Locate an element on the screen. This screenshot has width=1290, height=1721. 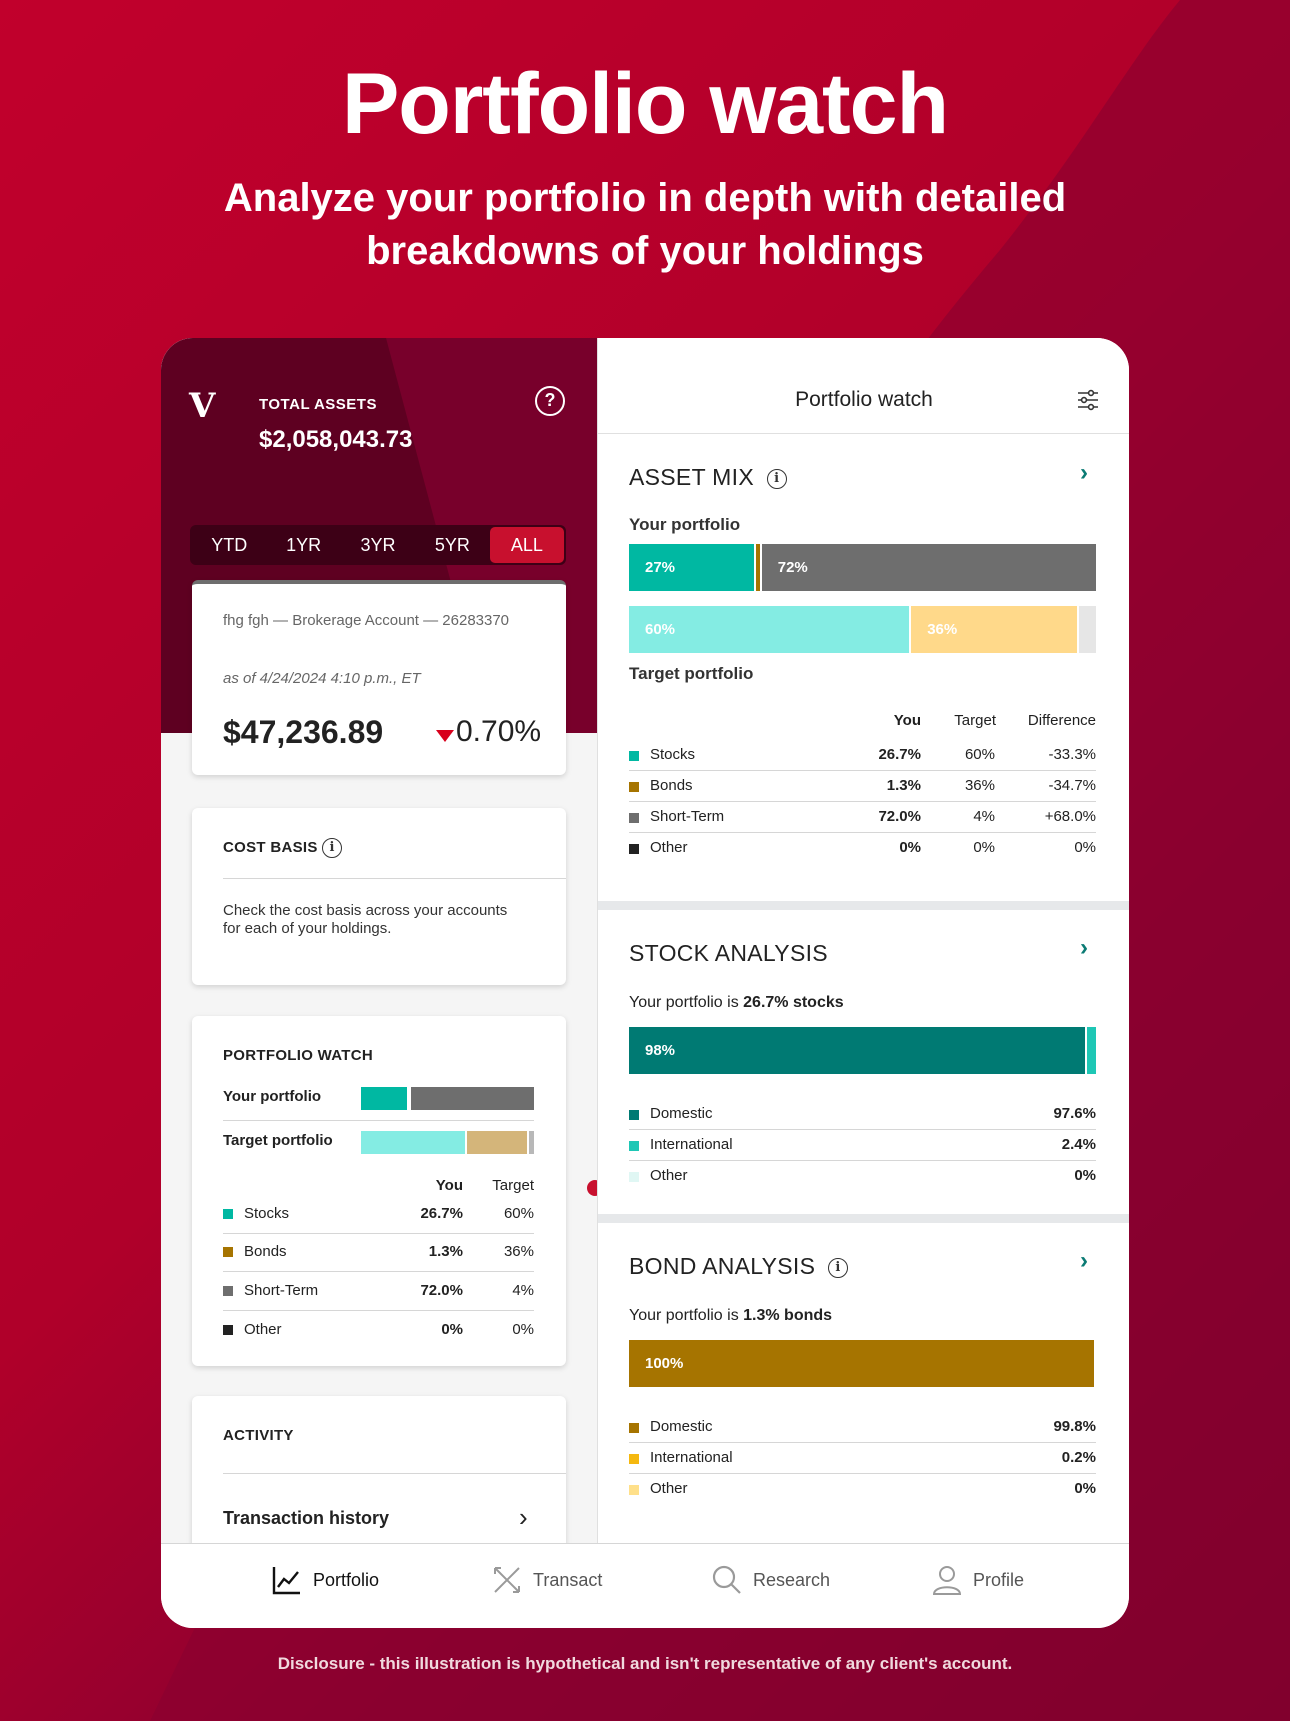
domestic-swatch is located at coordinates (634, 1428).